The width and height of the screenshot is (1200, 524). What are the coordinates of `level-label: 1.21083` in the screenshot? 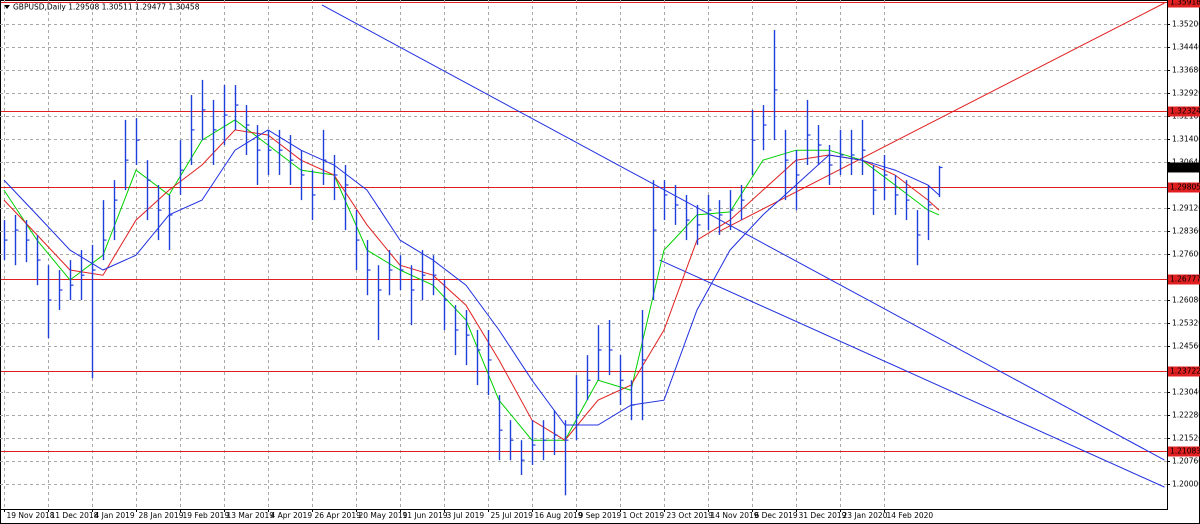 It's located at (1185, 451).